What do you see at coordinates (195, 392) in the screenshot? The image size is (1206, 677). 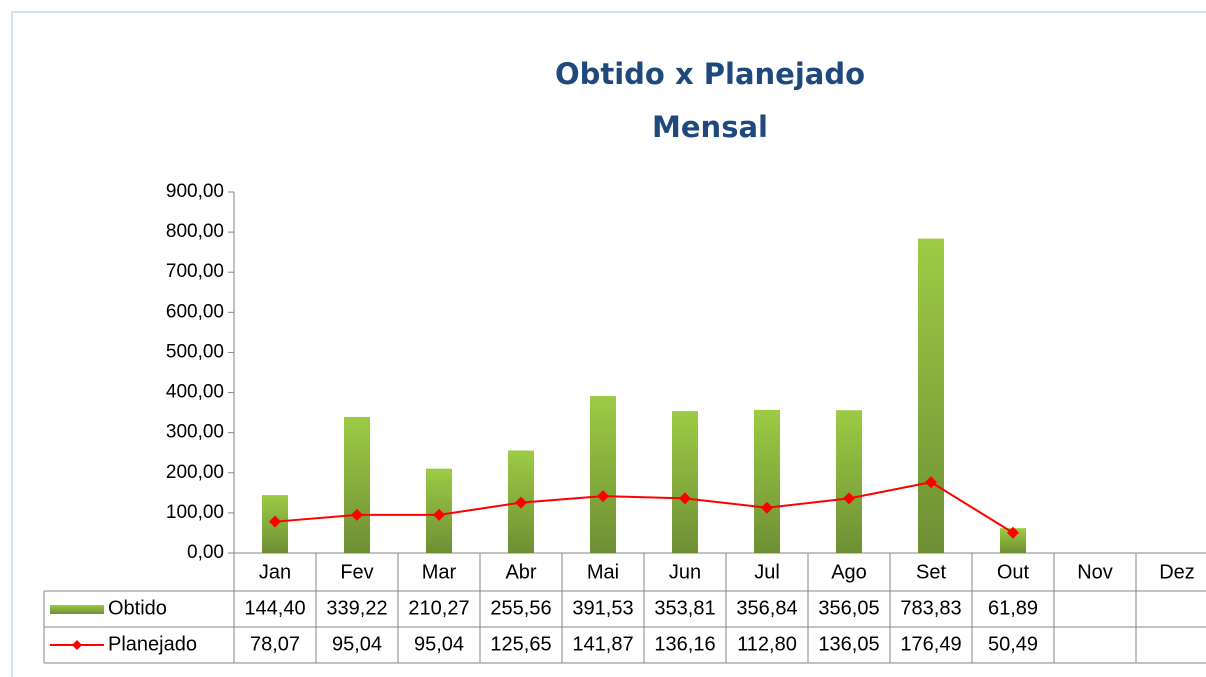 I see `y-tick-label: 400,00` at bounding box center [195, 392].